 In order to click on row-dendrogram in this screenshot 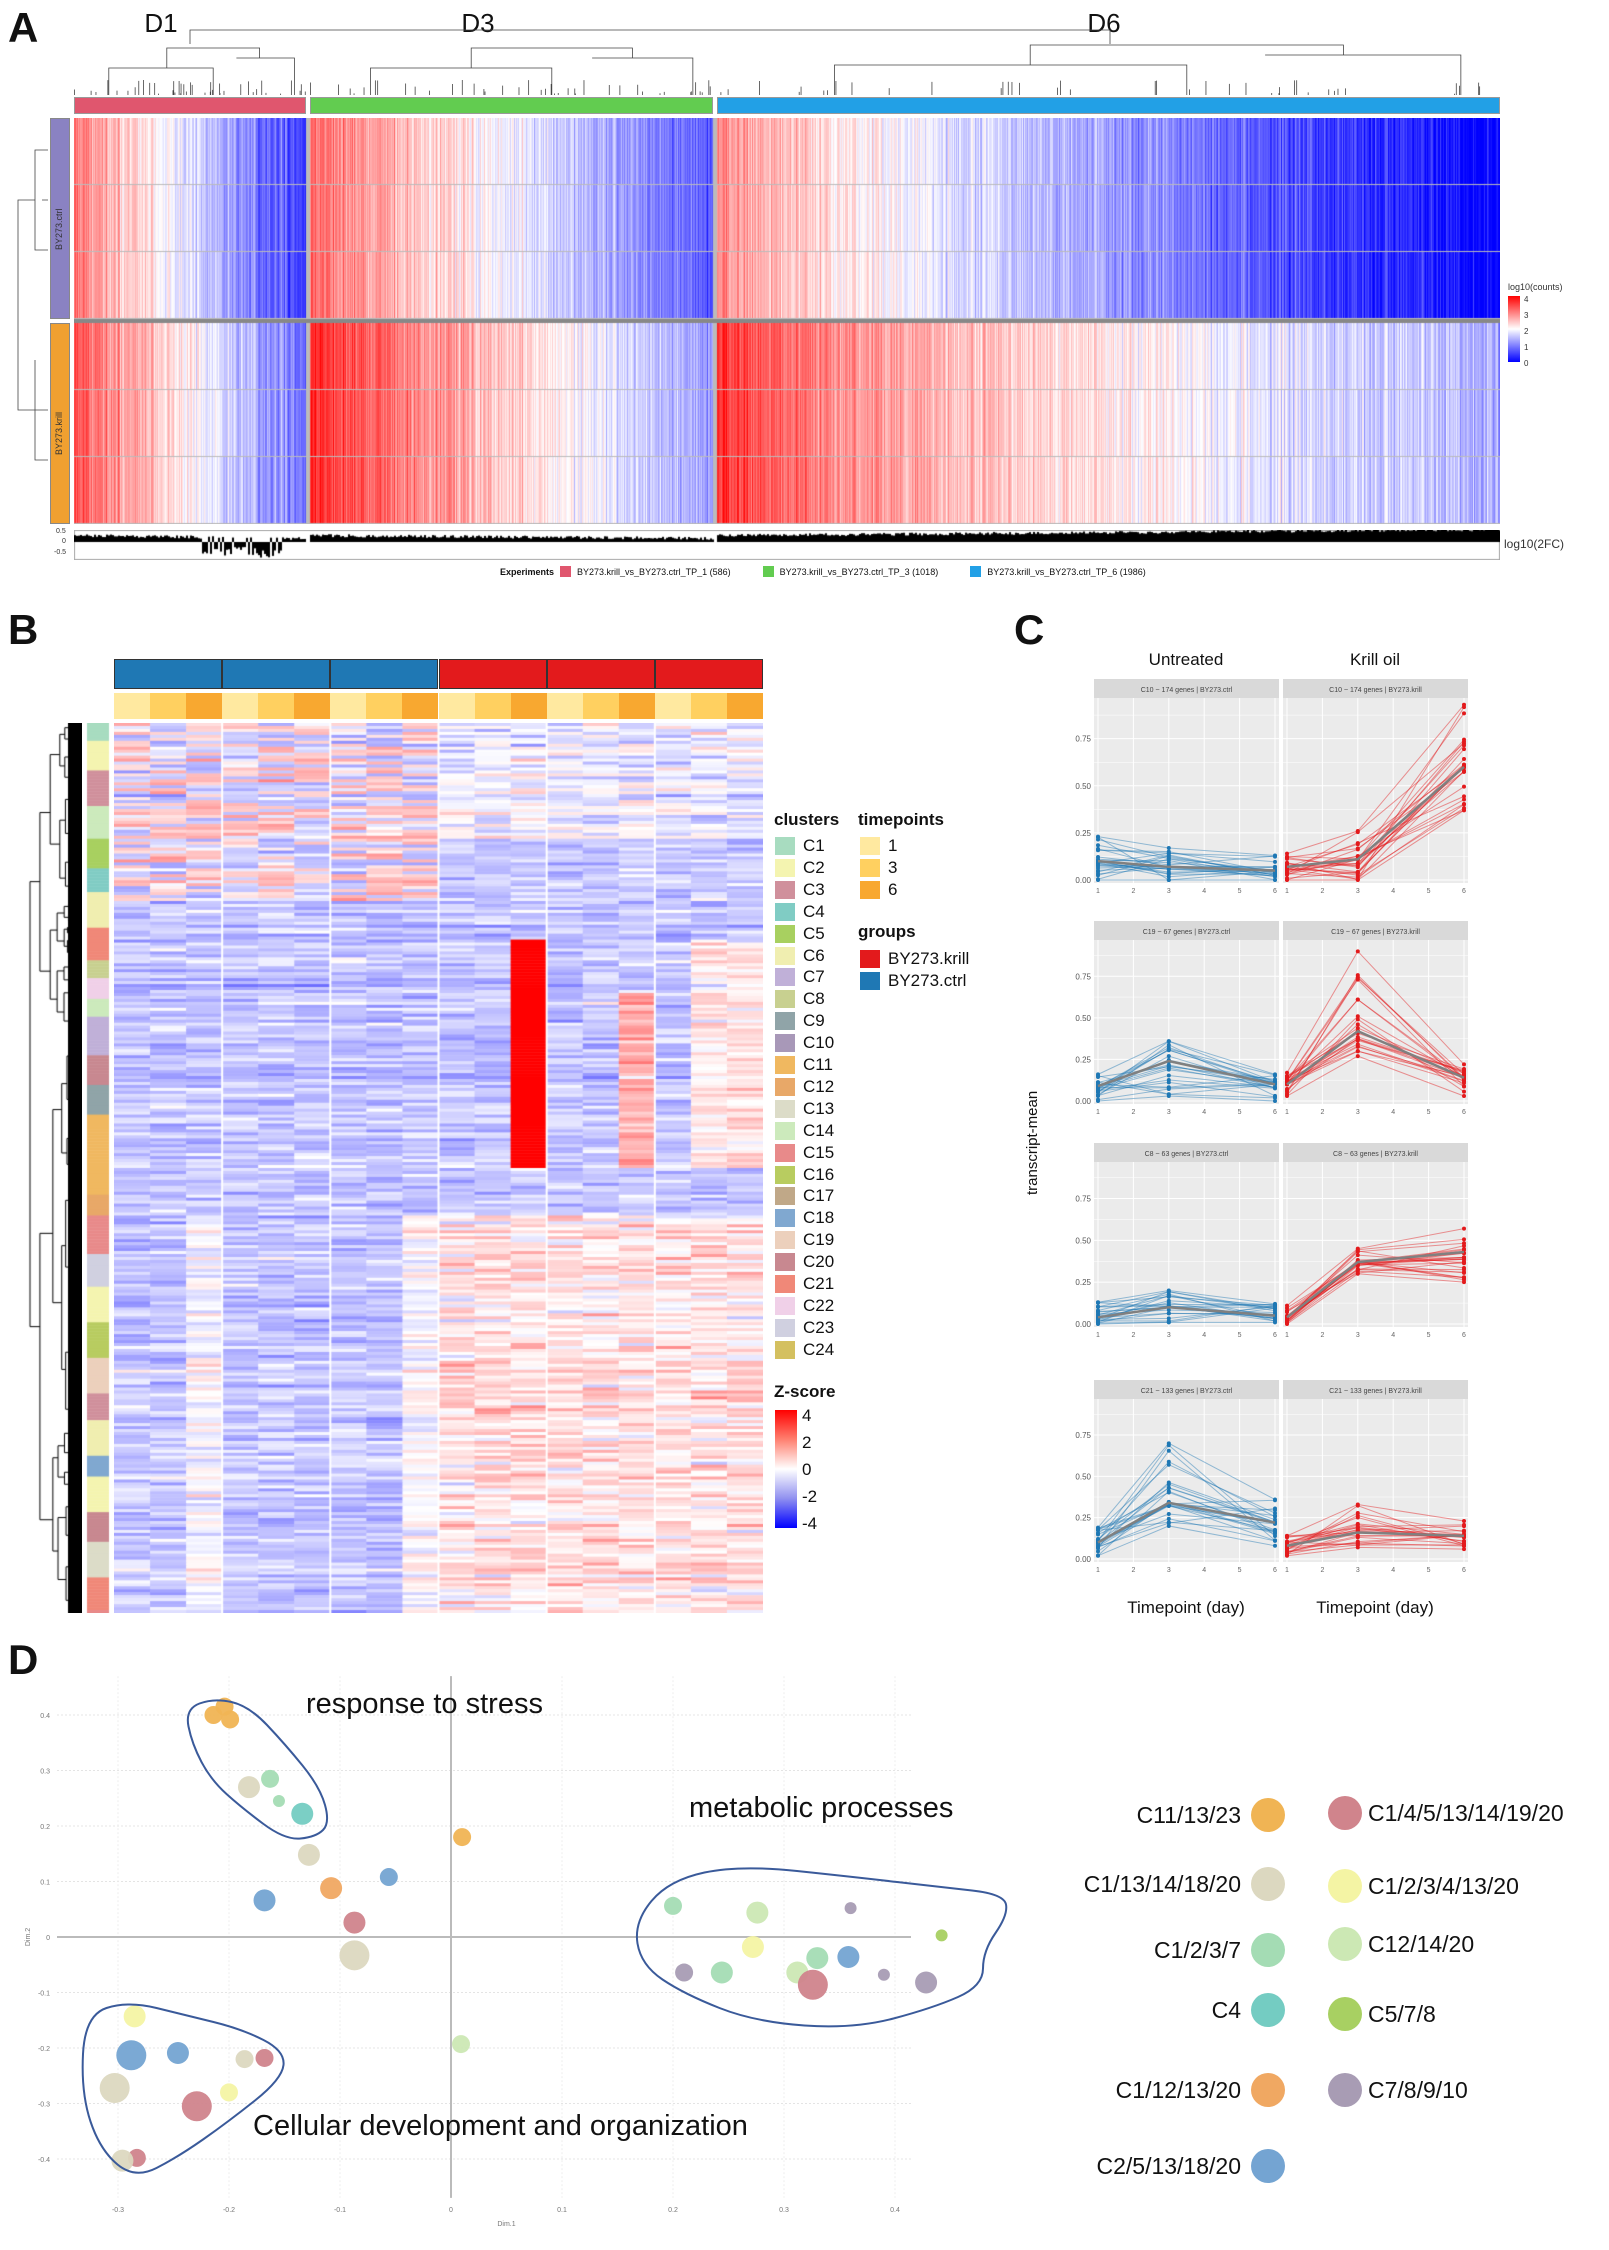, I will do `click(32, 305)`.